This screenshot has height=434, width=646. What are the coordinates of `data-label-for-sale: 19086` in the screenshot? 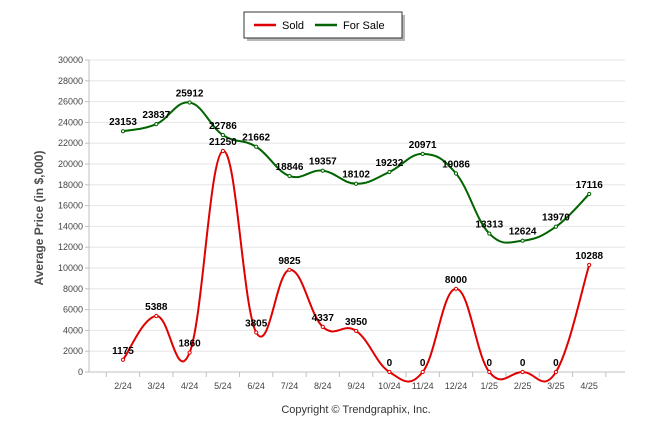 It's located at (456, 165).